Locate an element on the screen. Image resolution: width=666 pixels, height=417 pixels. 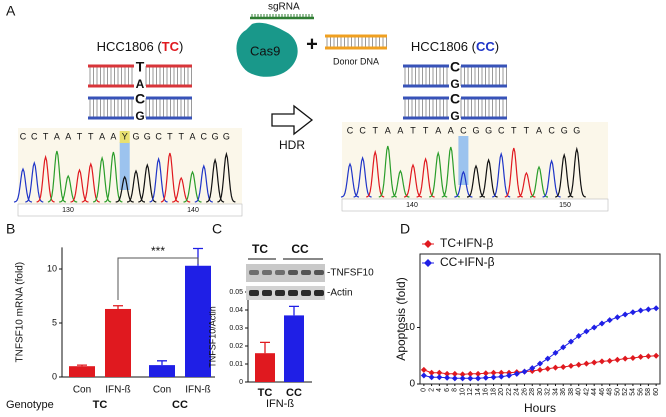
x-tick-label: 34 is located at coordinates (555, 392).